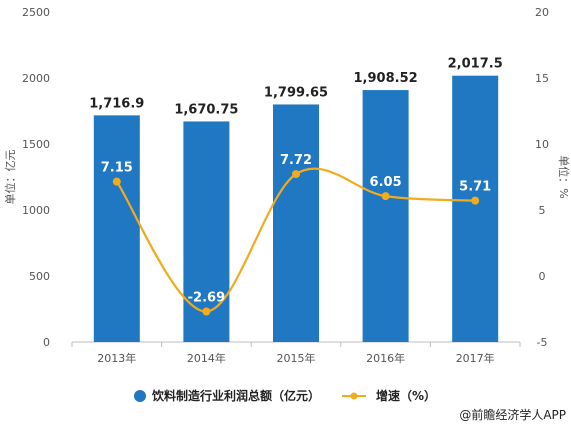  I want to click on left-tick-label: 2000, so click(36, 78).